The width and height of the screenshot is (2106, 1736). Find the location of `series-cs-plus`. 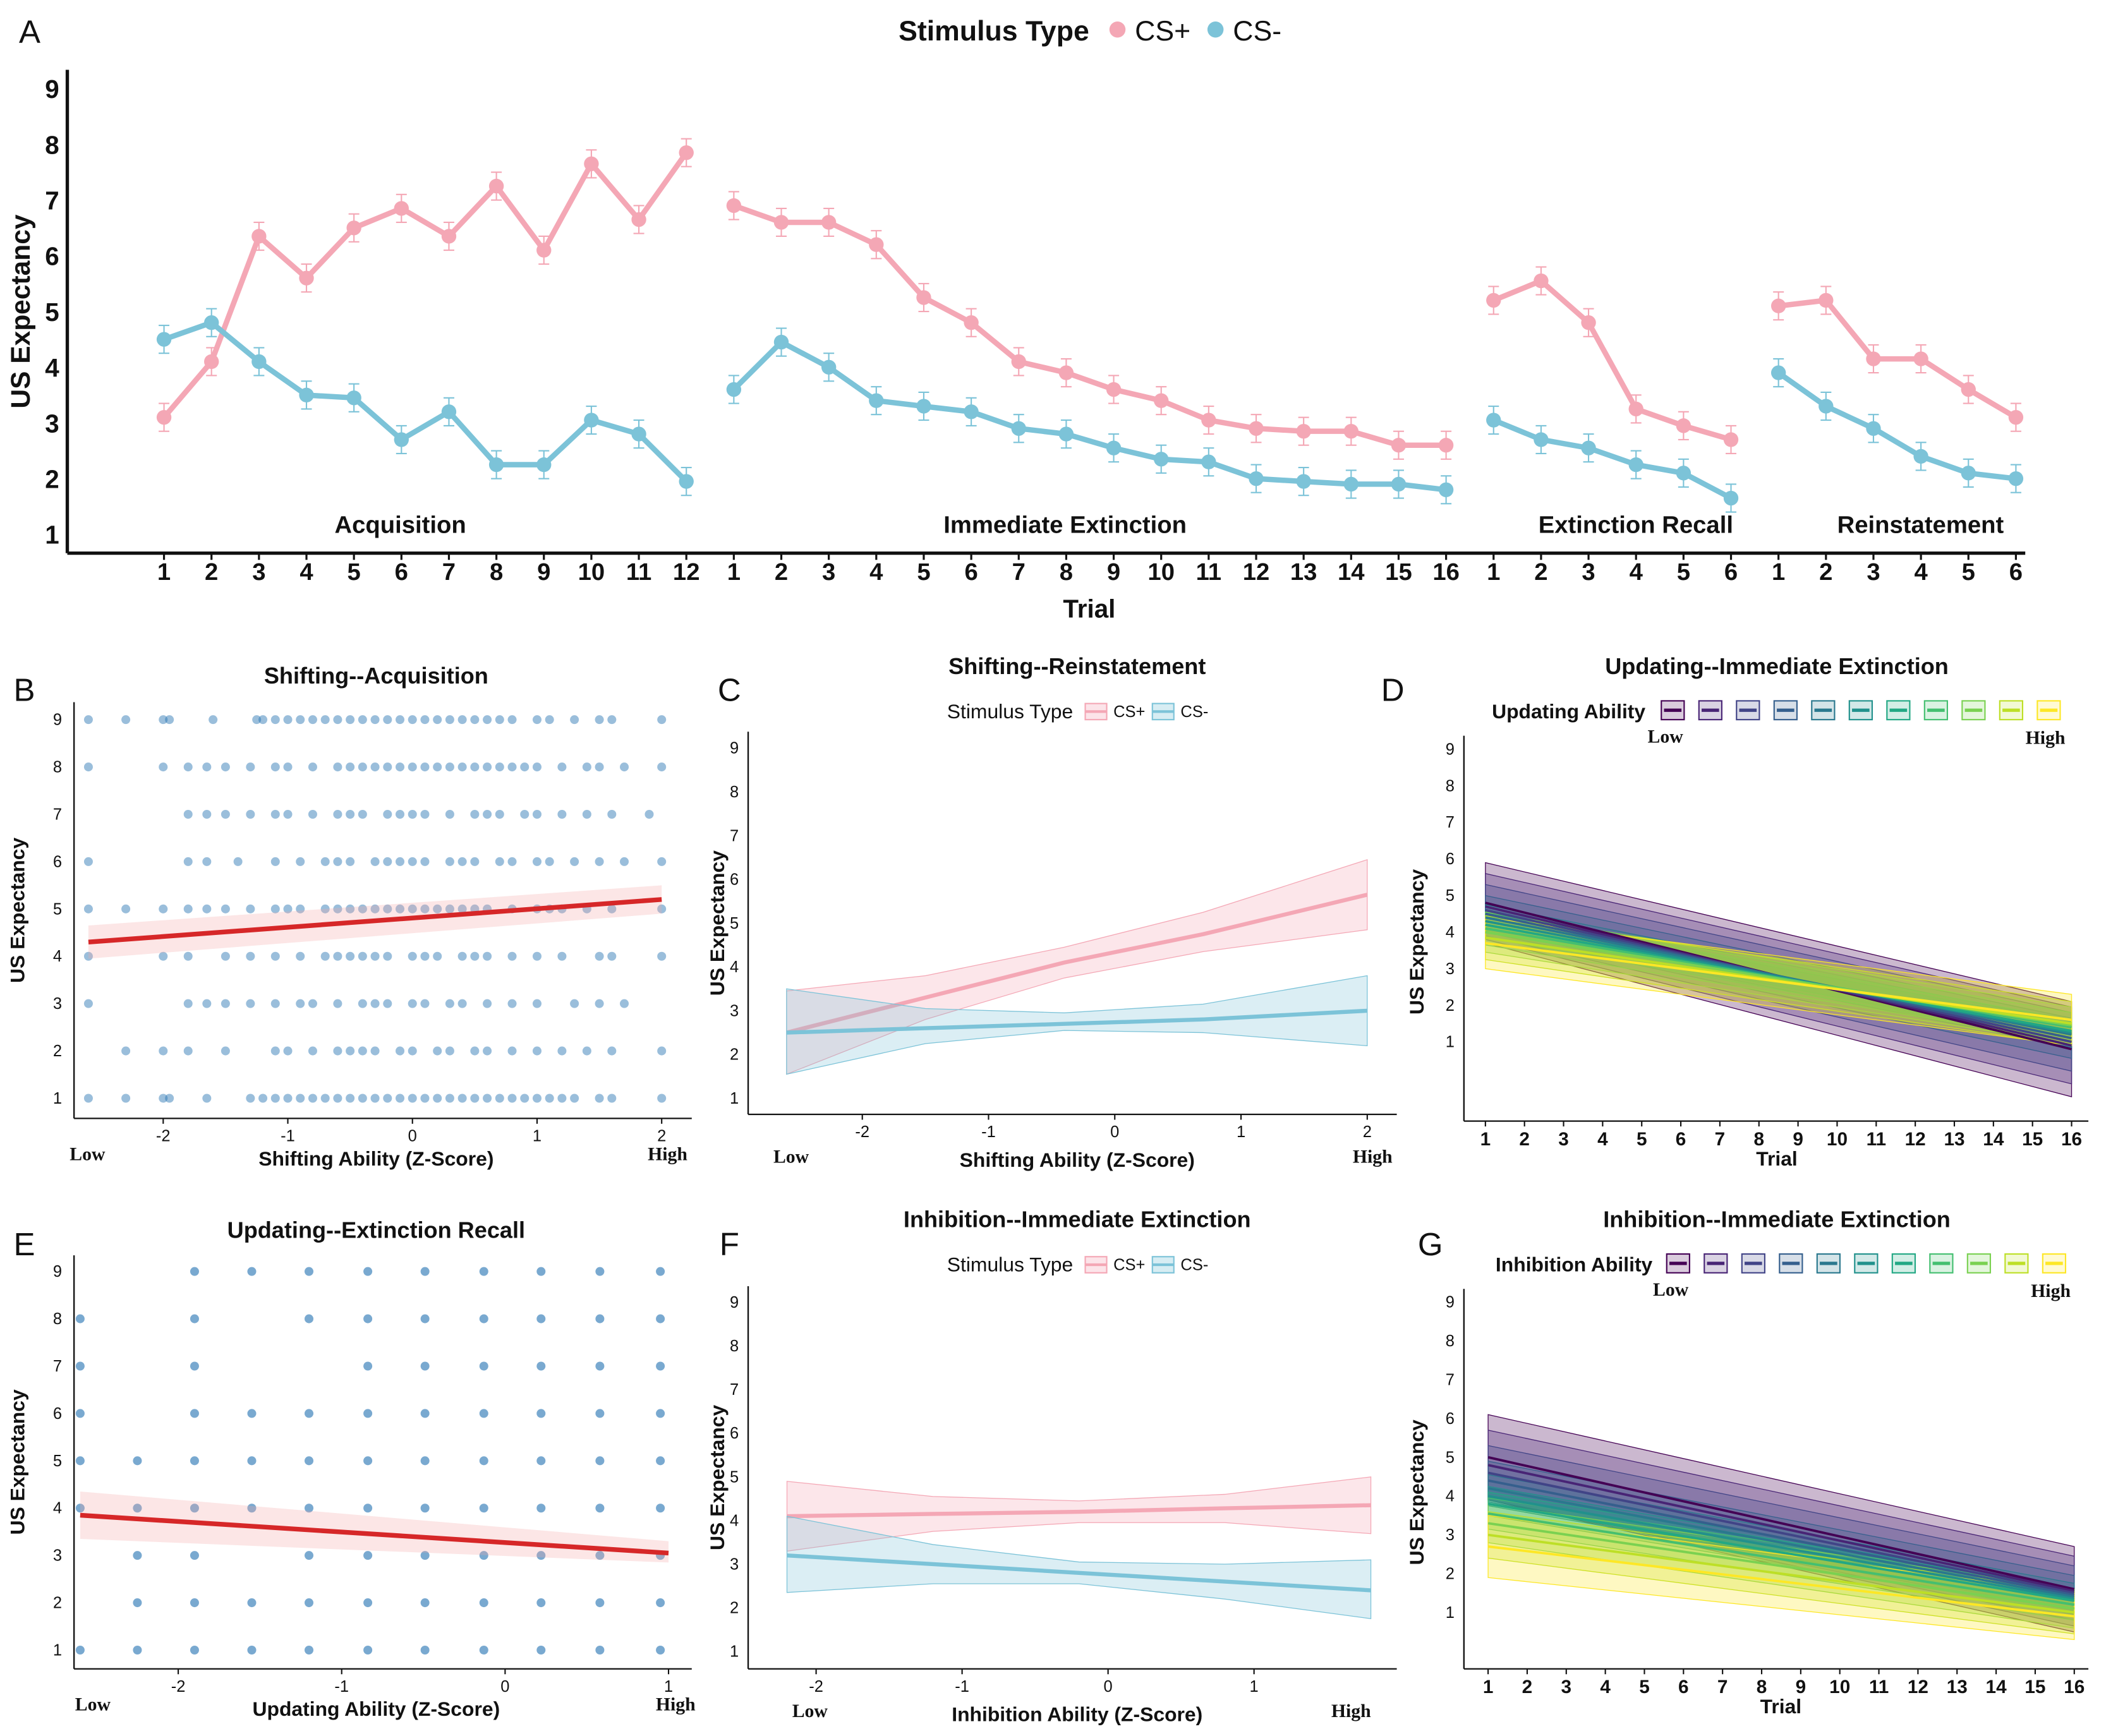

series-cs-plus is located at coordinates (1077, 967).